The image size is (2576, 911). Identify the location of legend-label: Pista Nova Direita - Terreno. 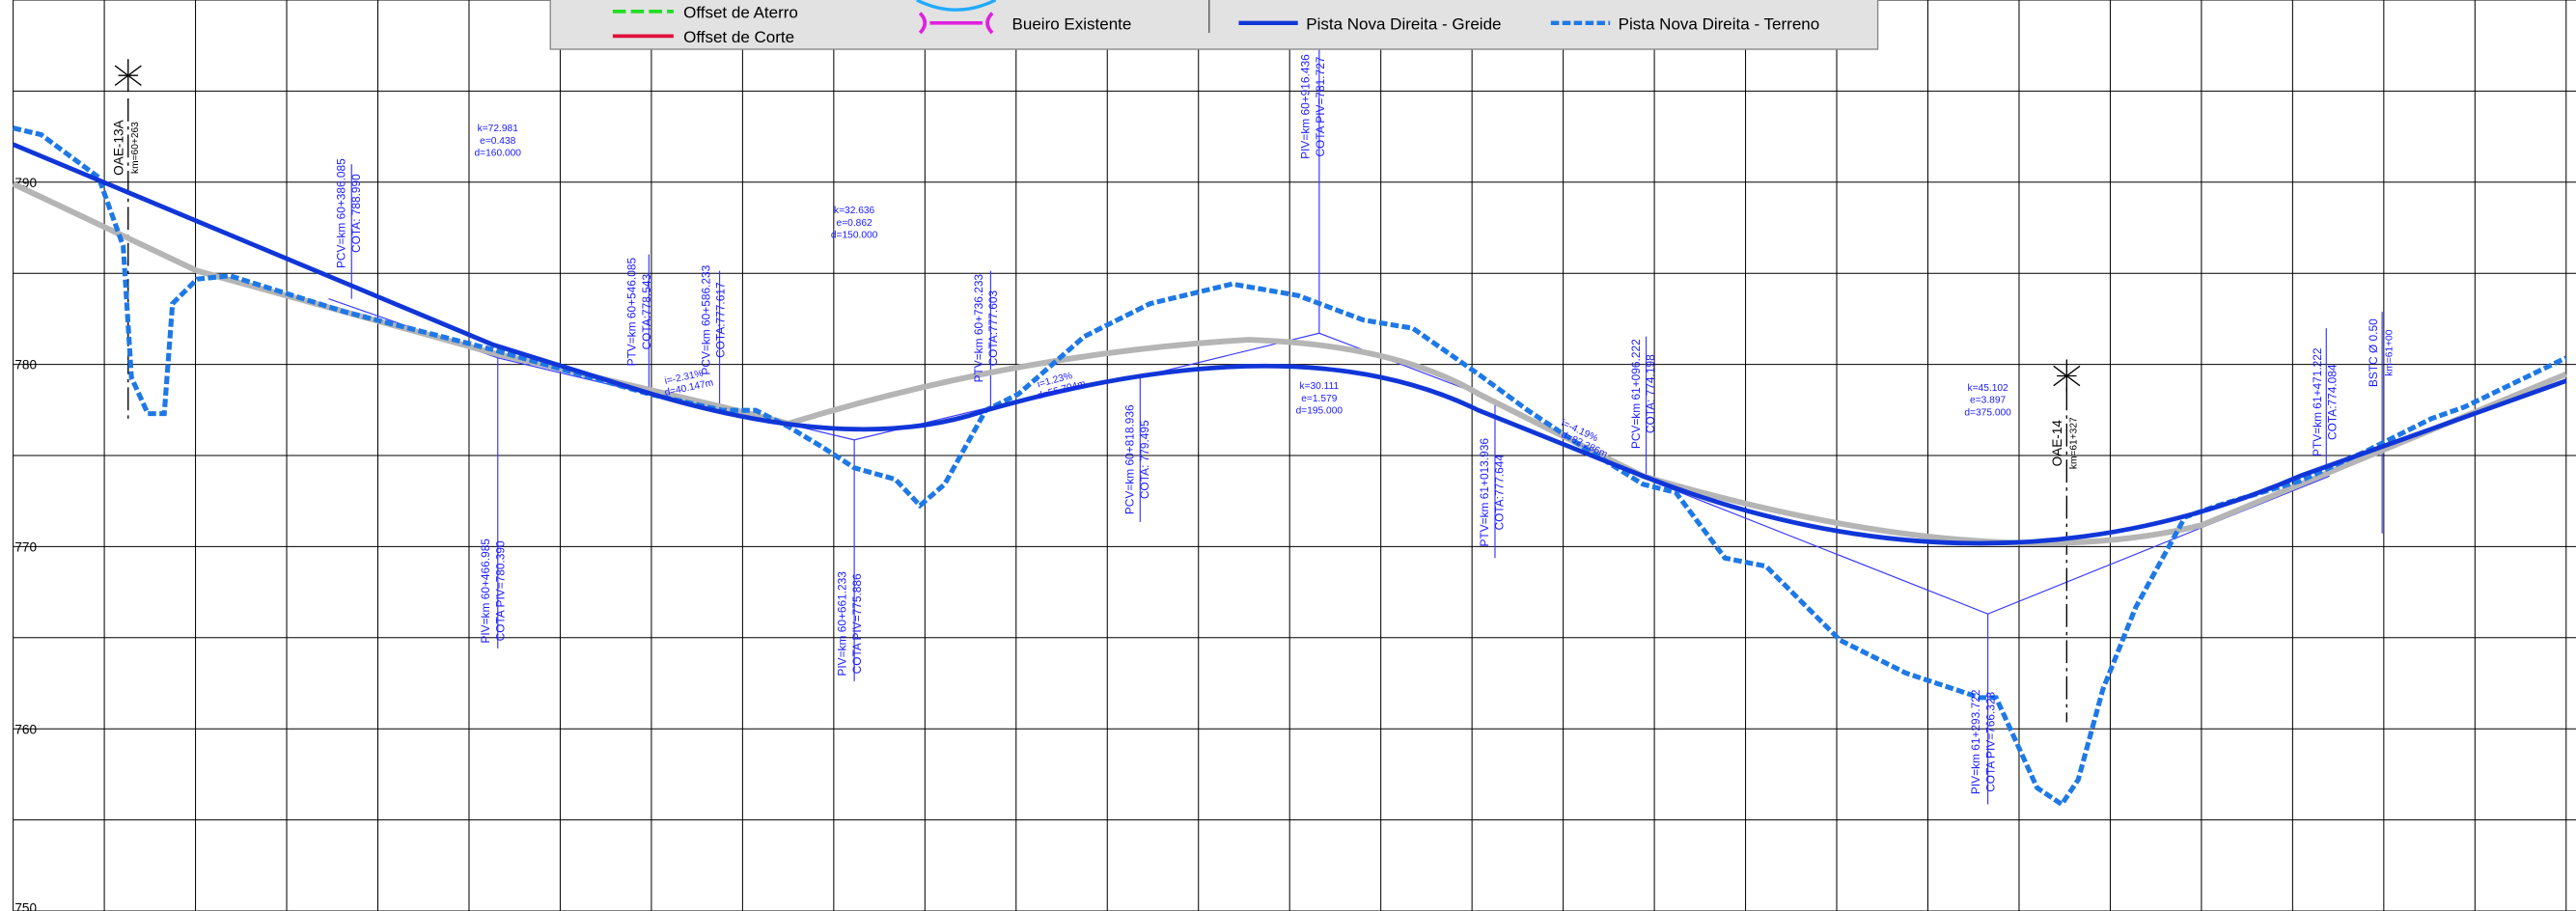
(1719, 24).